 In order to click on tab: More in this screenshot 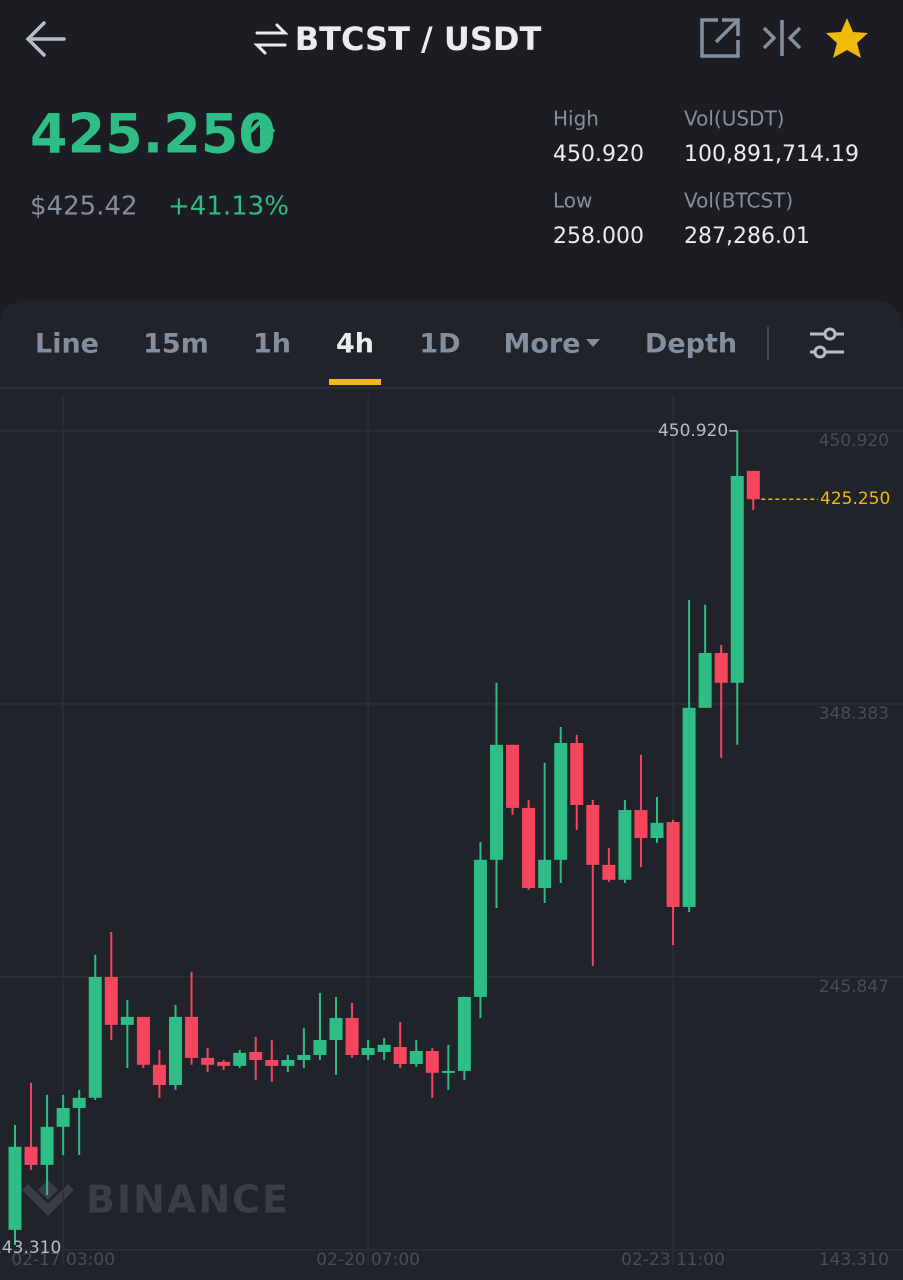, I will do `click(541, 344)`.